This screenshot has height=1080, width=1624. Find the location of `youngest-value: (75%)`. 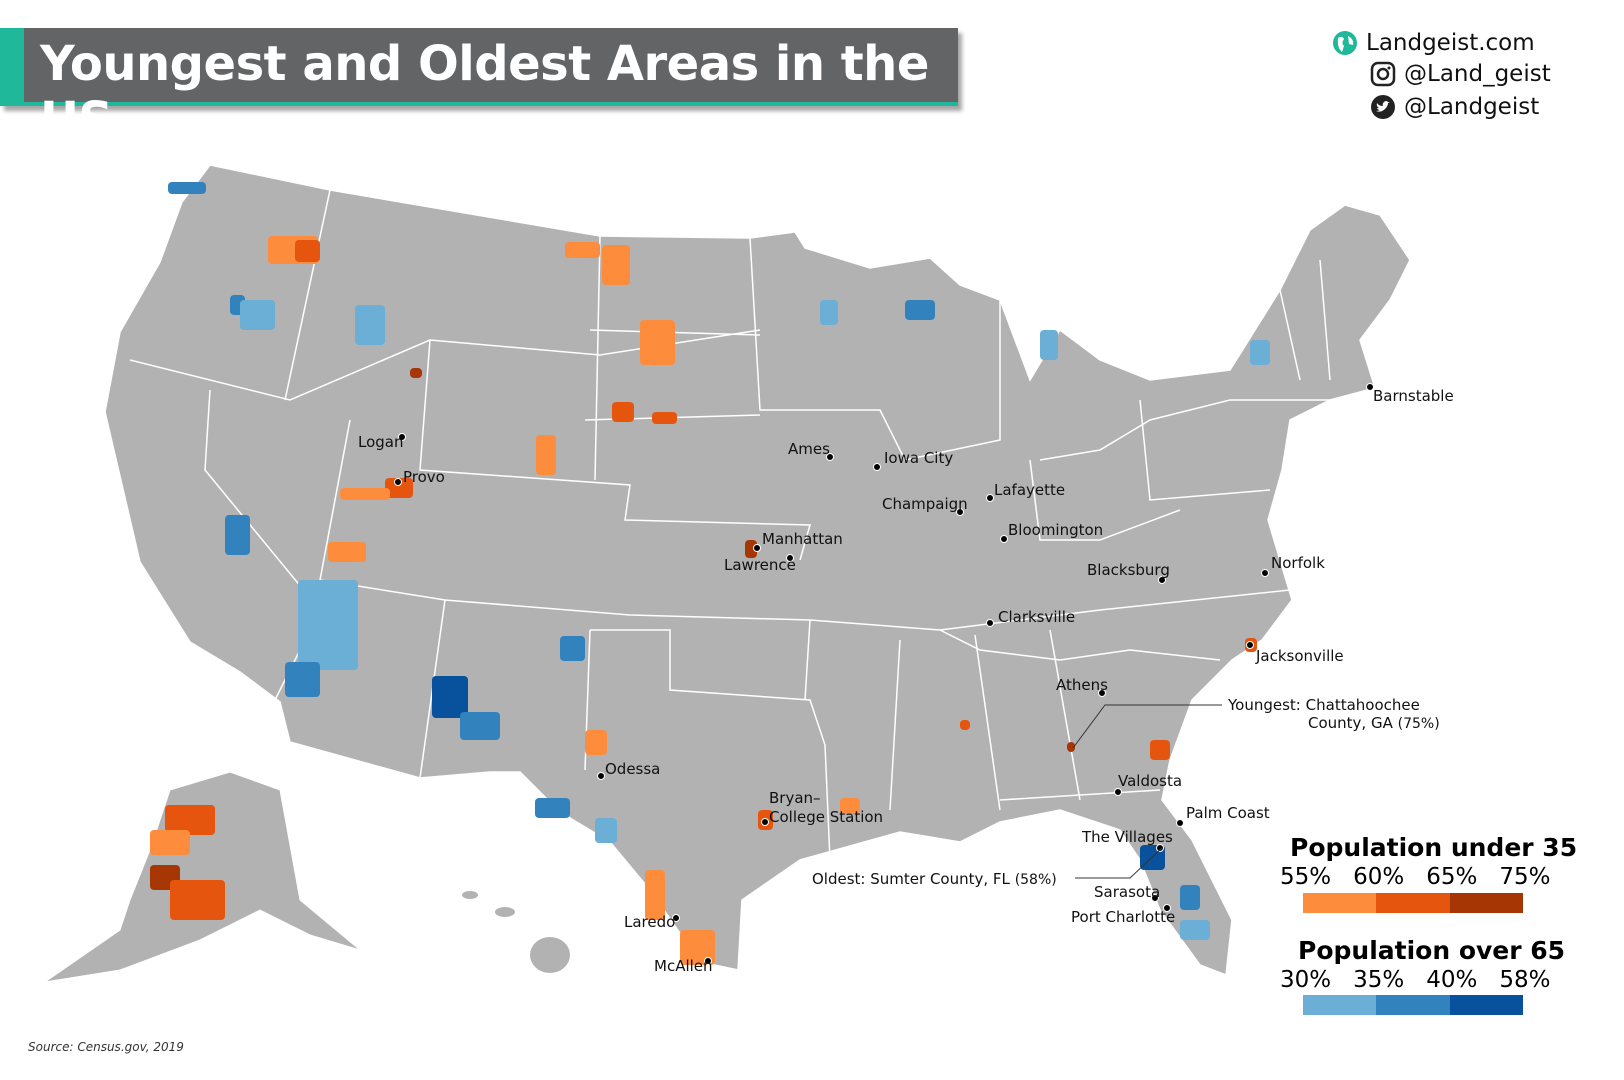

youngest-value: (75%) is located at coordinates (1419, 724).